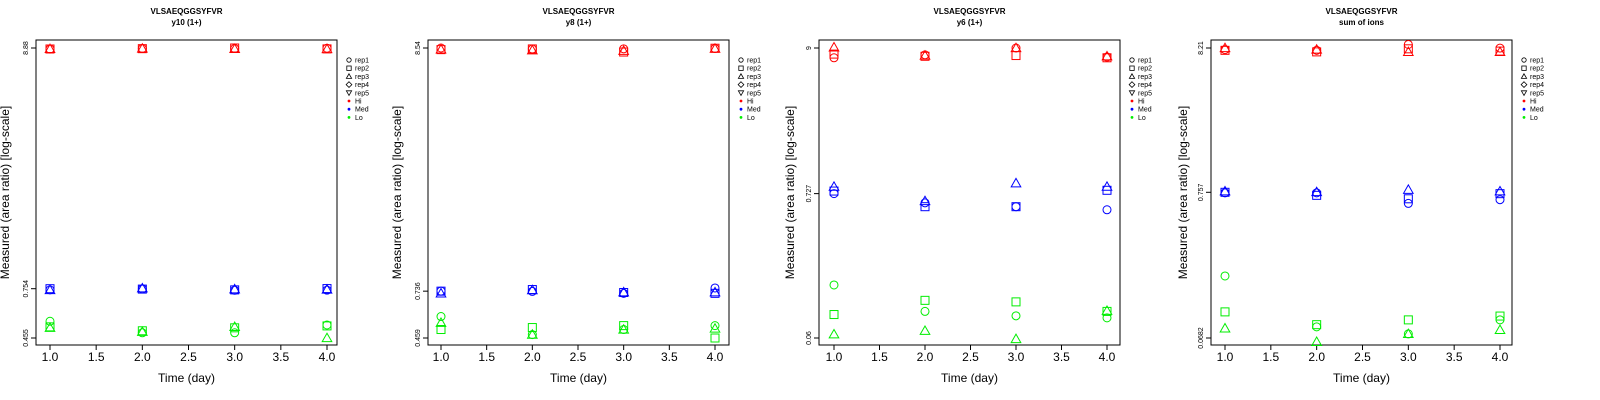  Describe the element at coordinates (1361, 11) in the screenshot. I see `chart-title: VLSAEQGGSYFVR` at that location.